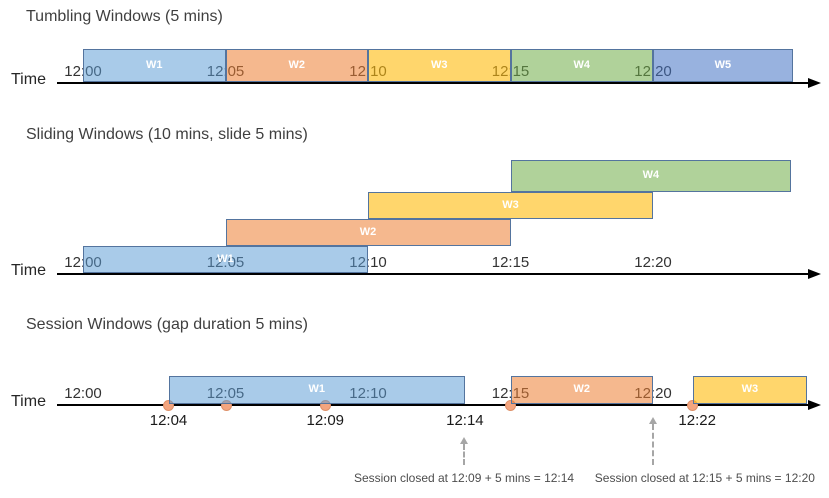 This screenshot has width=829, height=498. What do you see at coordinates (124, 16) in the screenshot?
I see `section-title-tumbling: Tumbling Windows (5 mins)` at bounding box center [124, 16].